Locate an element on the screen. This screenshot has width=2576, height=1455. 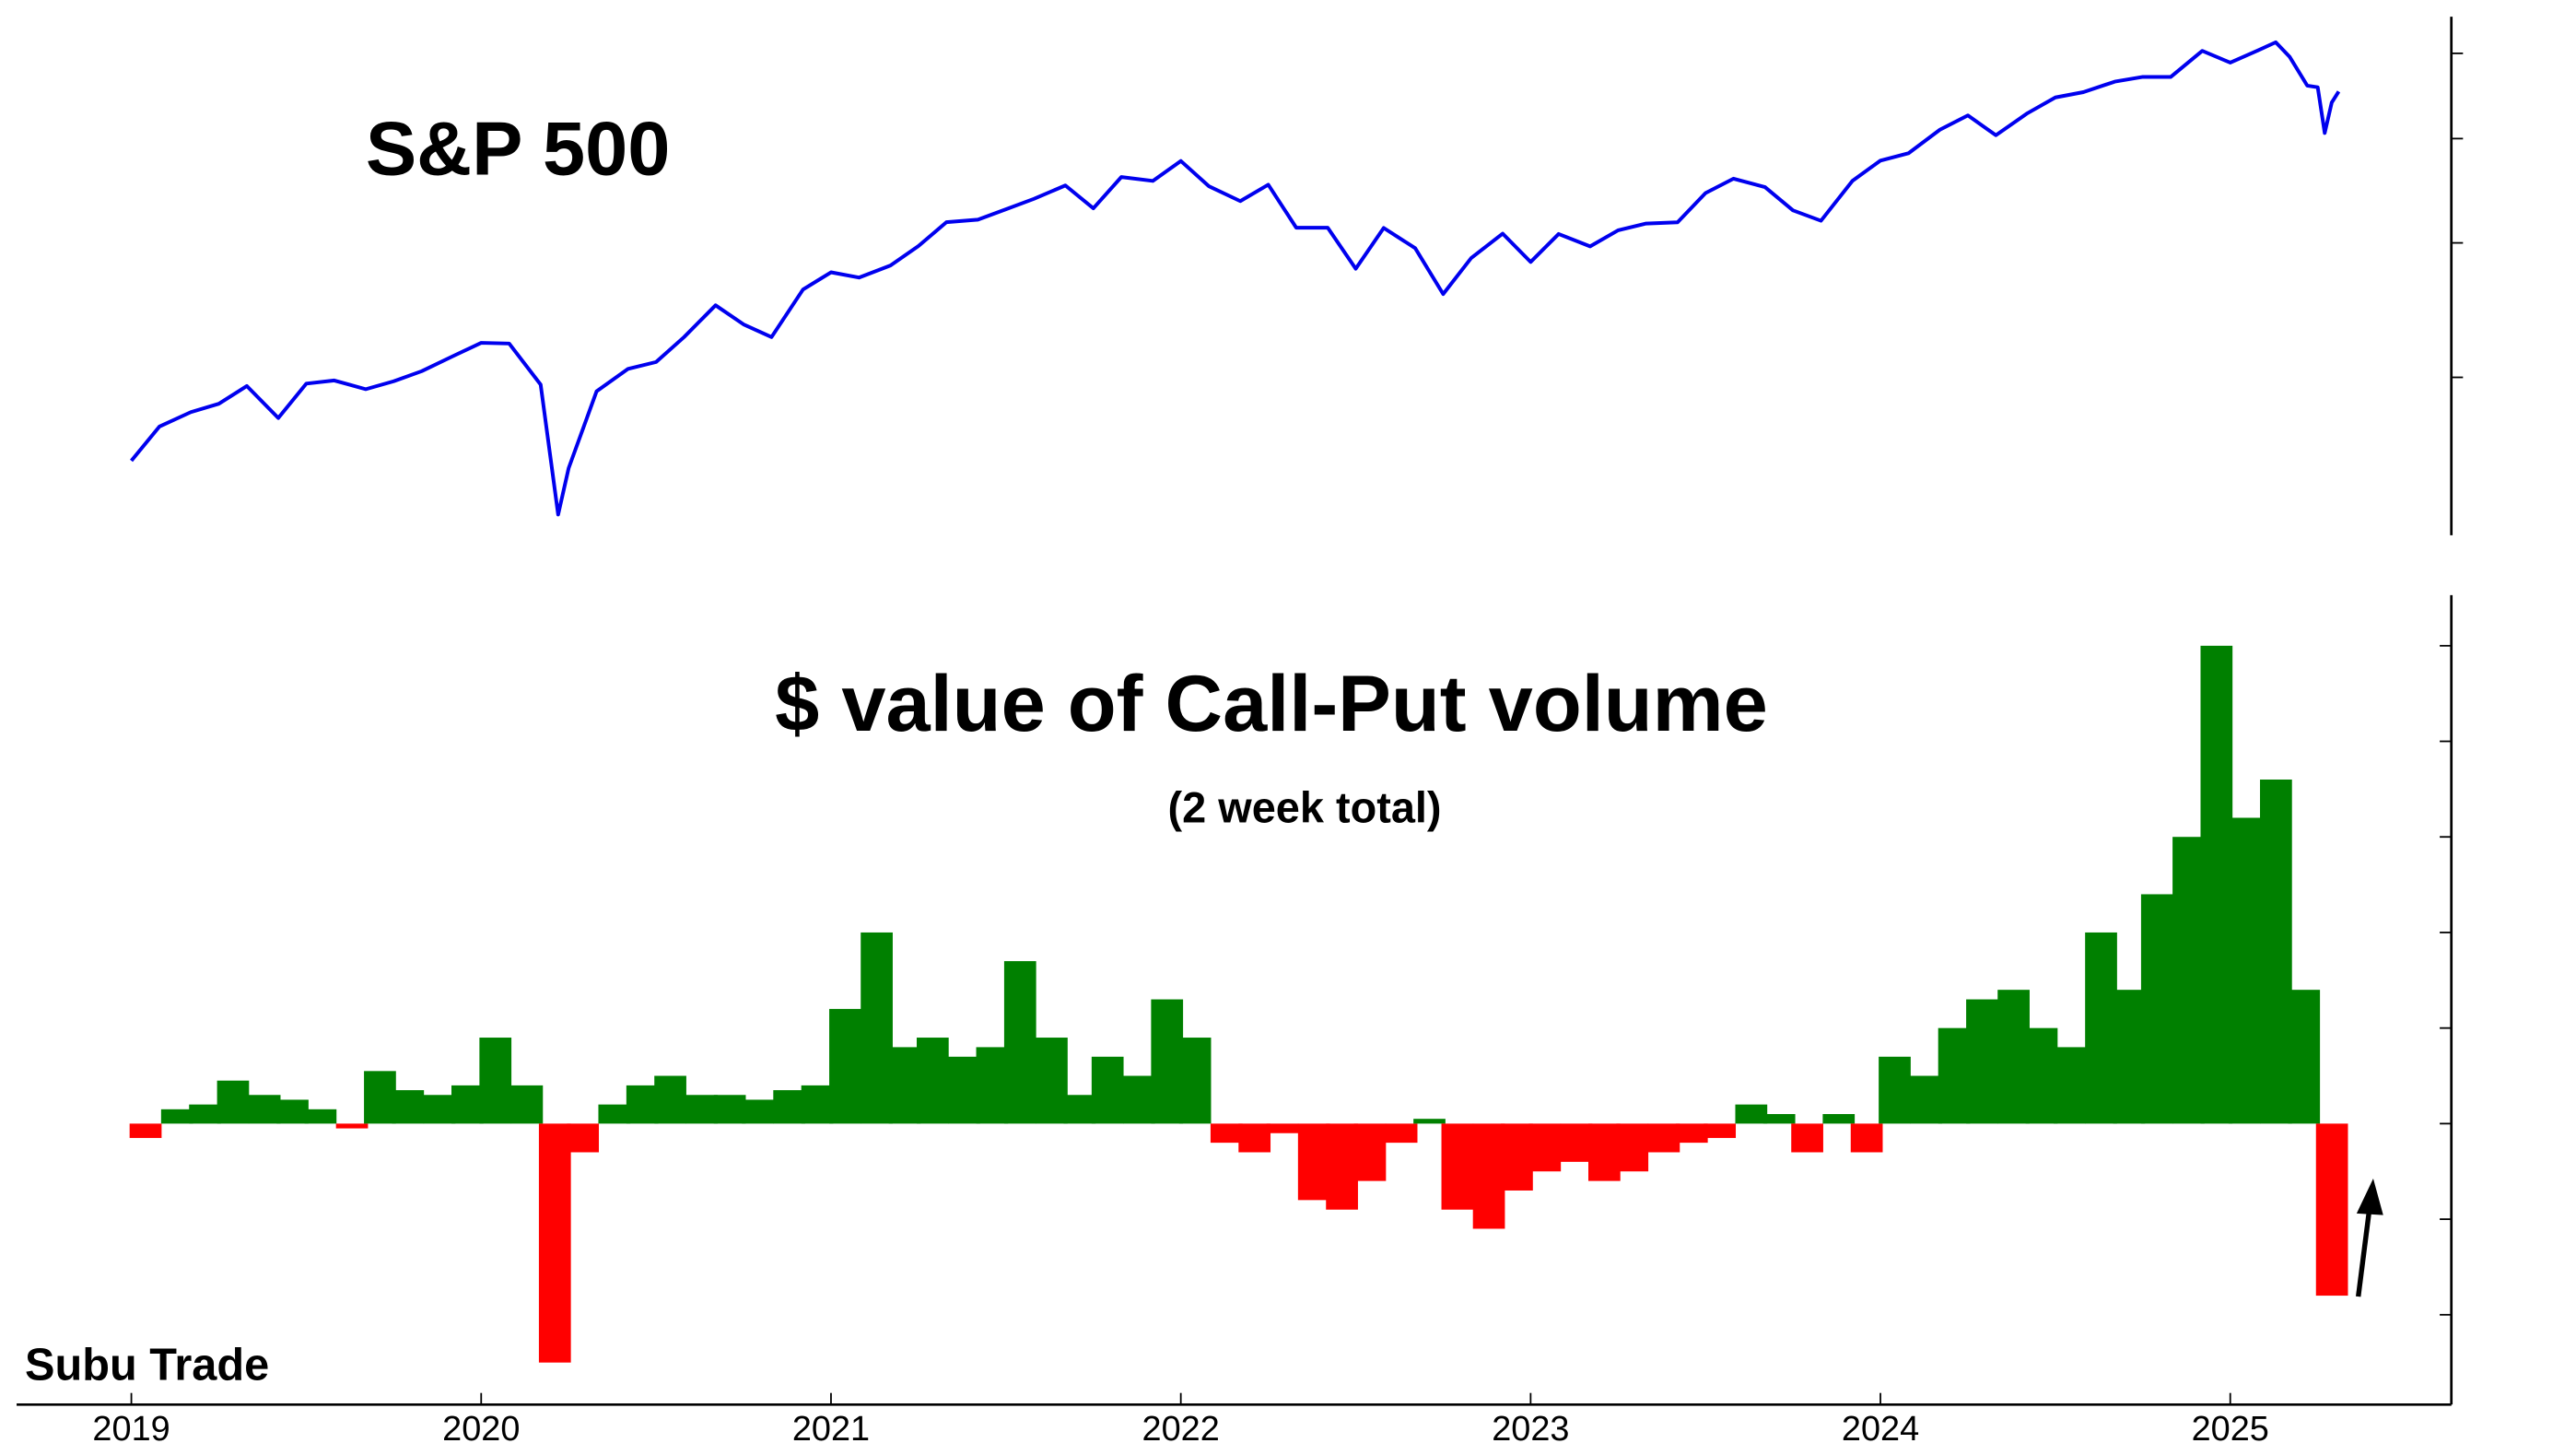
x-tick-label: 2019 is located at coordinates (131, 1429).